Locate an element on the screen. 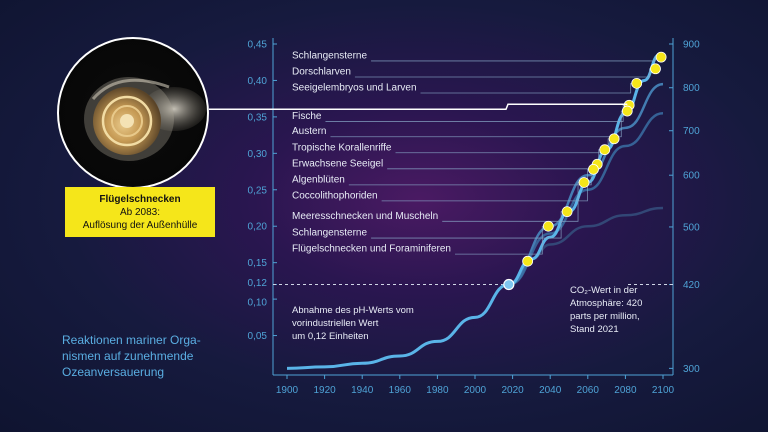 The image size is (768, 432). x-tick-label: 1940 is located at coordinates (362, 390).